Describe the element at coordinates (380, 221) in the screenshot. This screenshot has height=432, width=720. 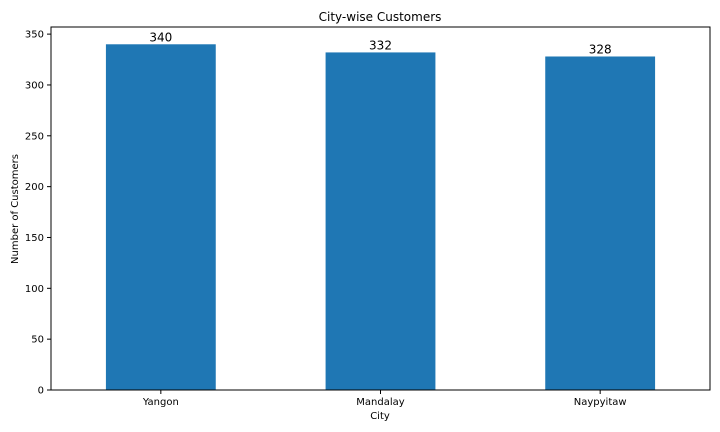
I see `bar-mandalay` at that location.